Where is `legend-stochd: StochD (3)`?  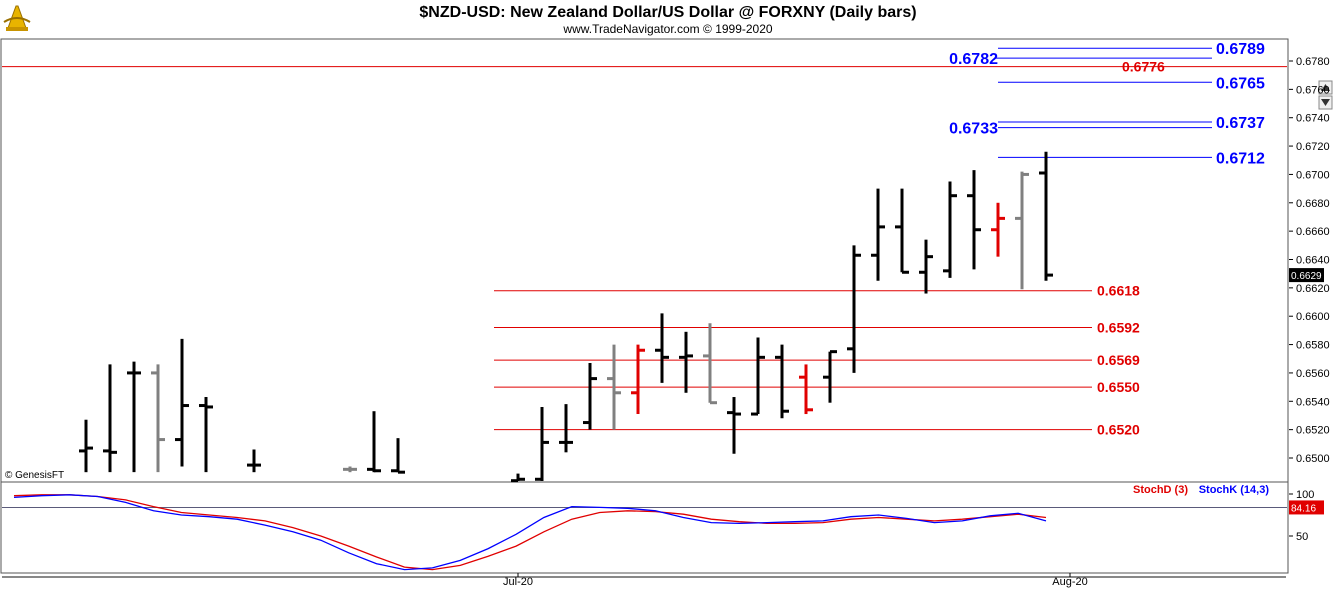 legend-stochd: StochD (3) is located at coordinates (1160, 490).